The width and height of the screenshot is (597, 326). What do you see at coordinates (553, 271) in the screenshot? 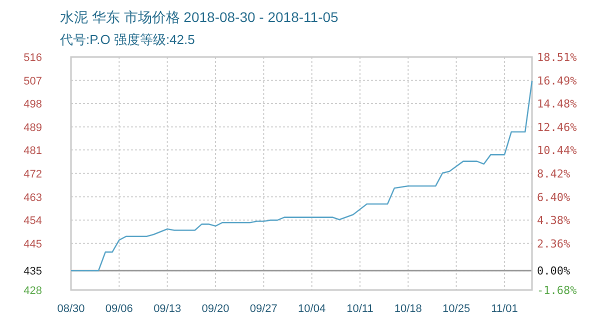
I see `y2tick: 0.00%` at bounding box center [553, 271].